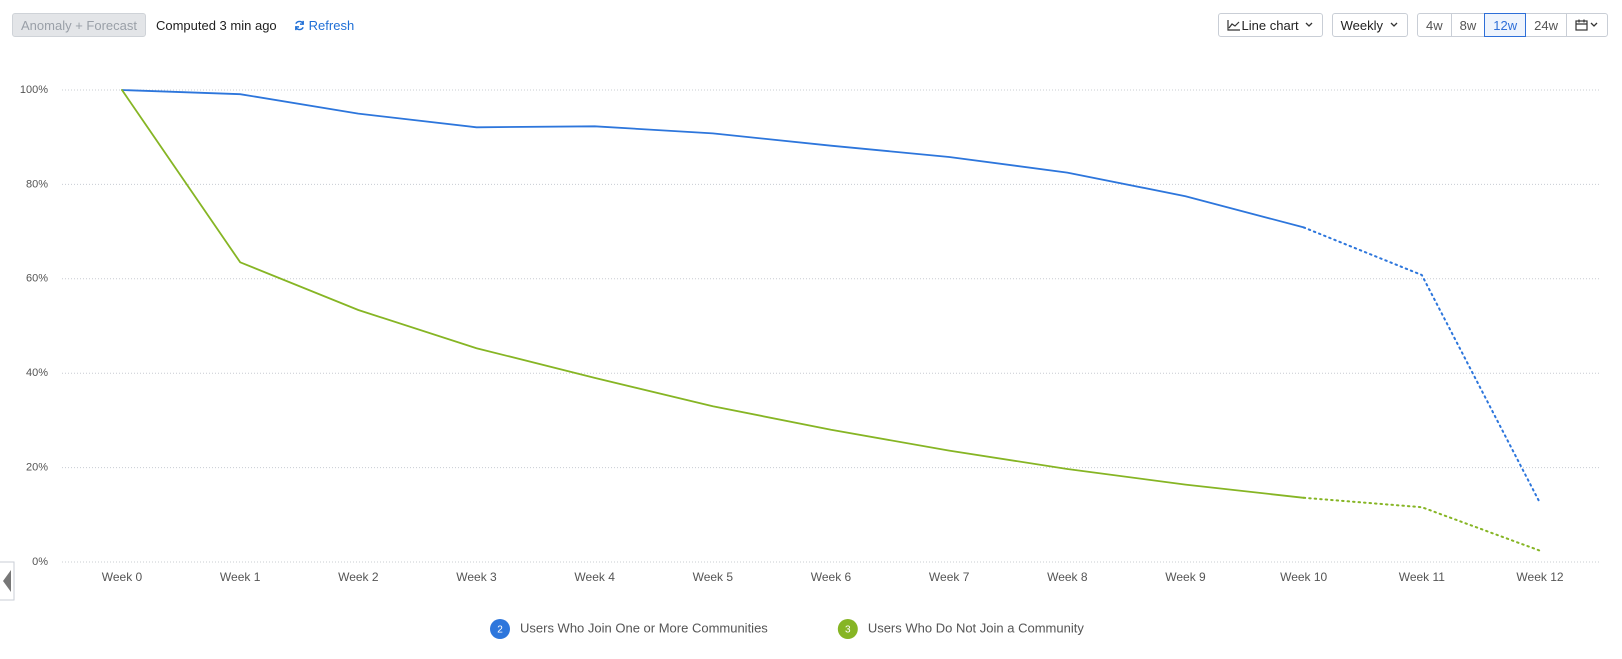  What do you see at coordinates (34, 90) in the screenshot?
I see `y-tick-label: 100%` at bounding box center [34, 90].